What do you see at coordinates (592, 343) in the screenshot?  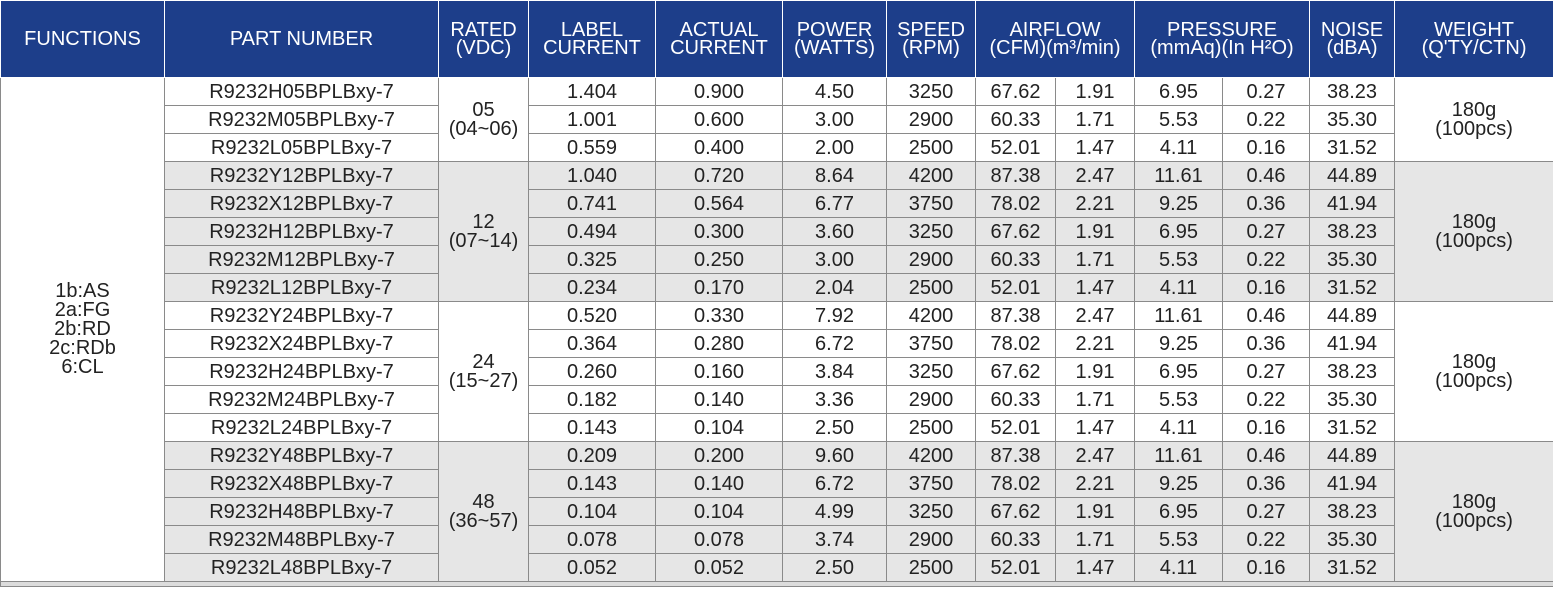 I see `label-current-cell: 0.364` at bounding box center [592, 343].